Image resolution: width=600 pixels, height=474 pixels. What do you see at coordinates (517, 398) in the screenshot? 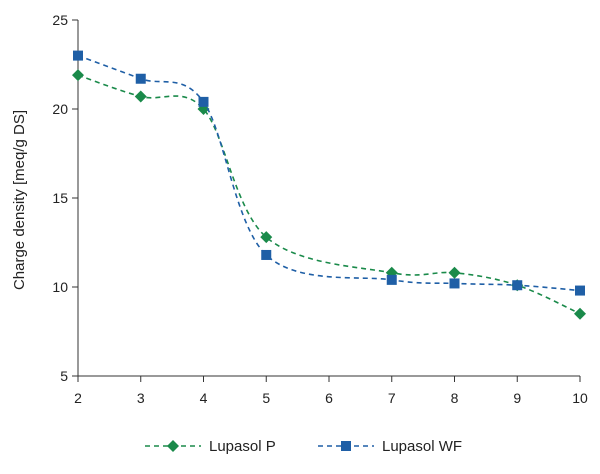
I see `x-tick-label: 9` at bounding box center [517, 398].